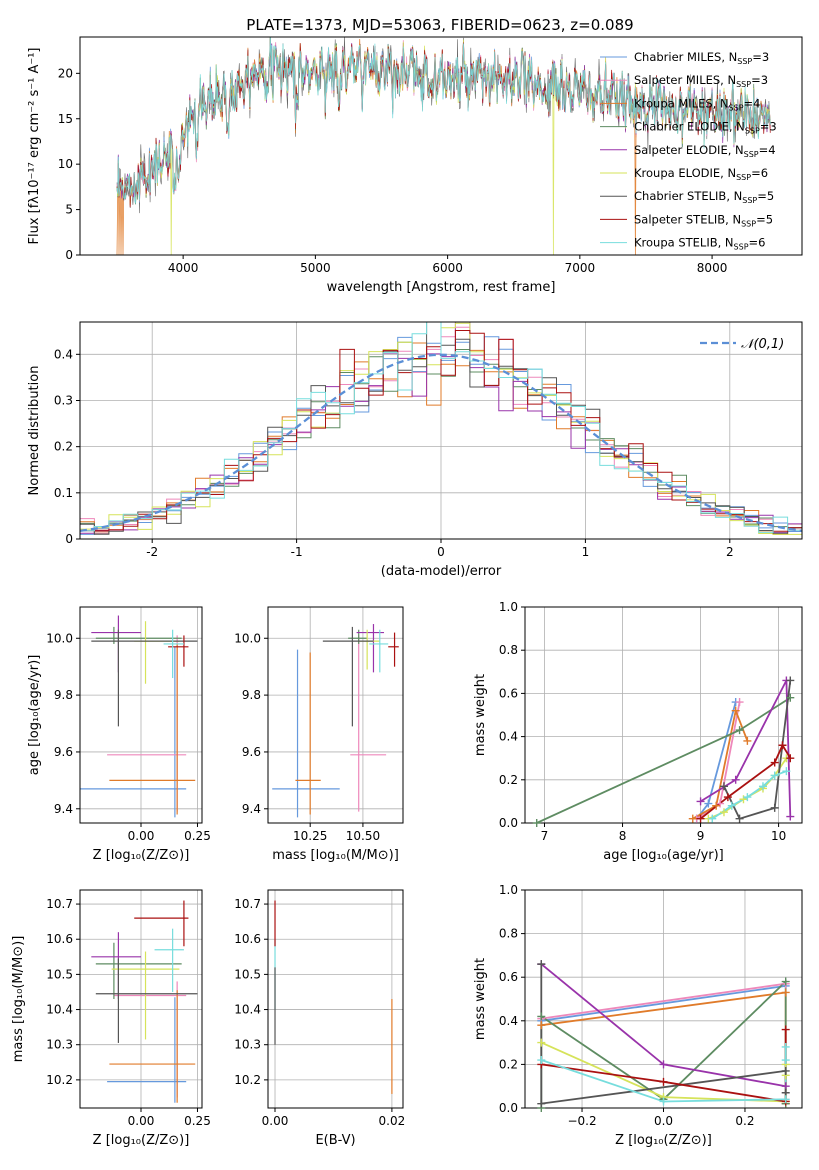 Image resolution: width=819 pixels, height=1170 pixels. I want to click on y-tick-label: 9.4, so click(63, 809).